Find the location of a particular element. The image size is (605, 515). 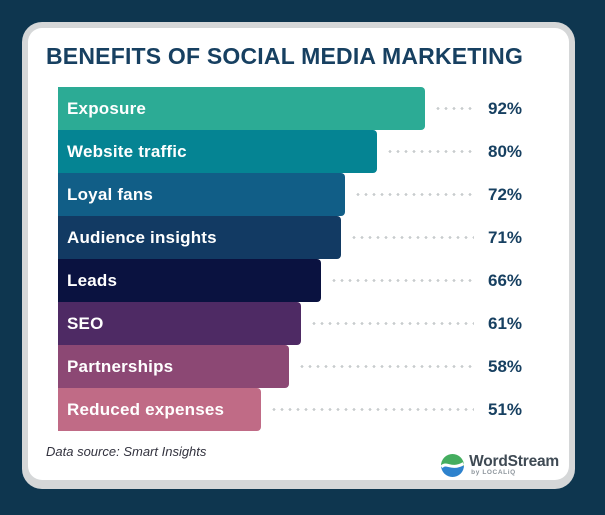

logo-name: WordStream is located at coordinates (514, 461).